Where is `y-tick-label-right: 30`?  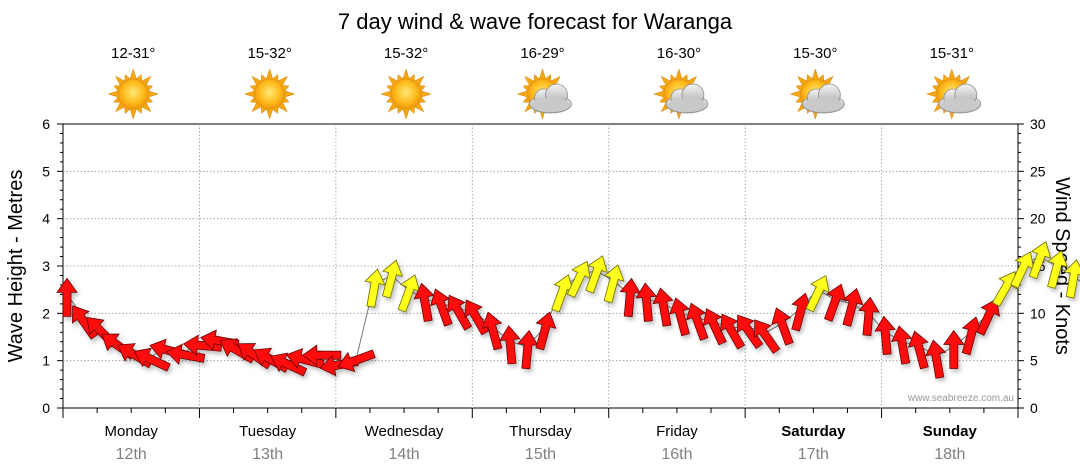
y-tick-label-right: 30 is located at coordinates (1038, 124).